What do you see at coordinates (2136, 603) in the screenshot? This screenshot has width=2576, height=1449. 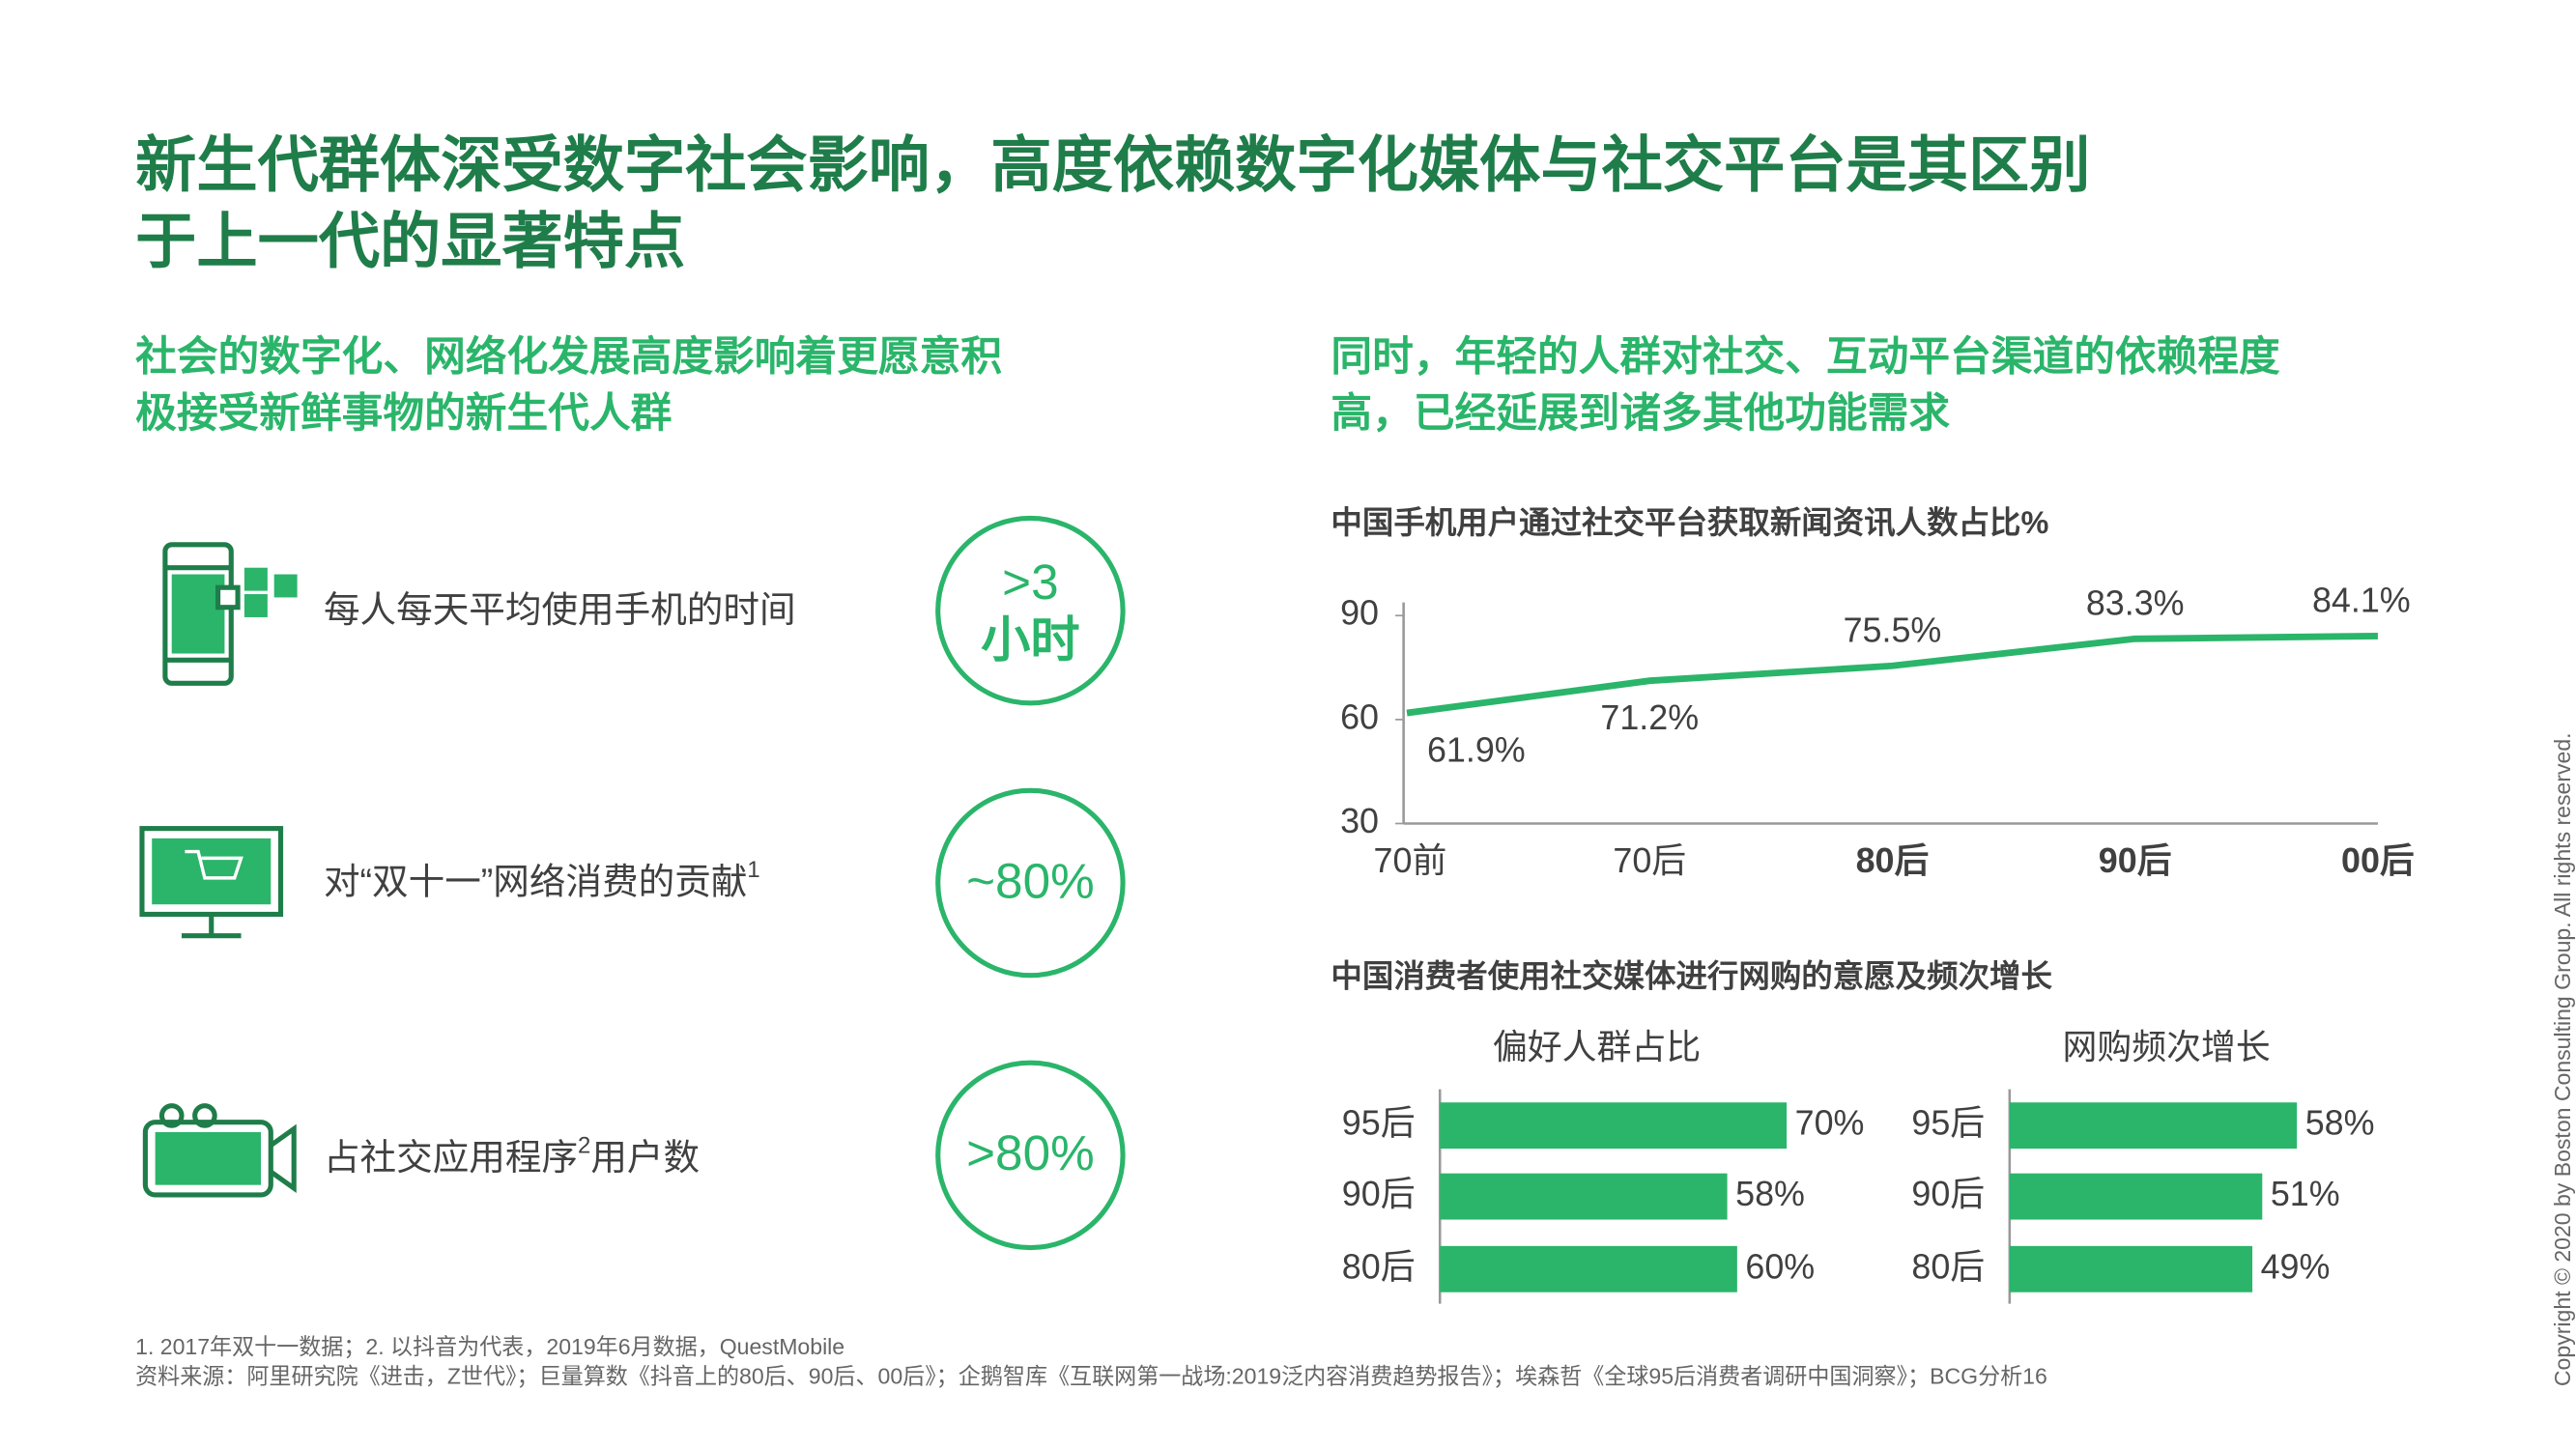 I see `data-label: 83.3%` at bounding box center [2136, 603].